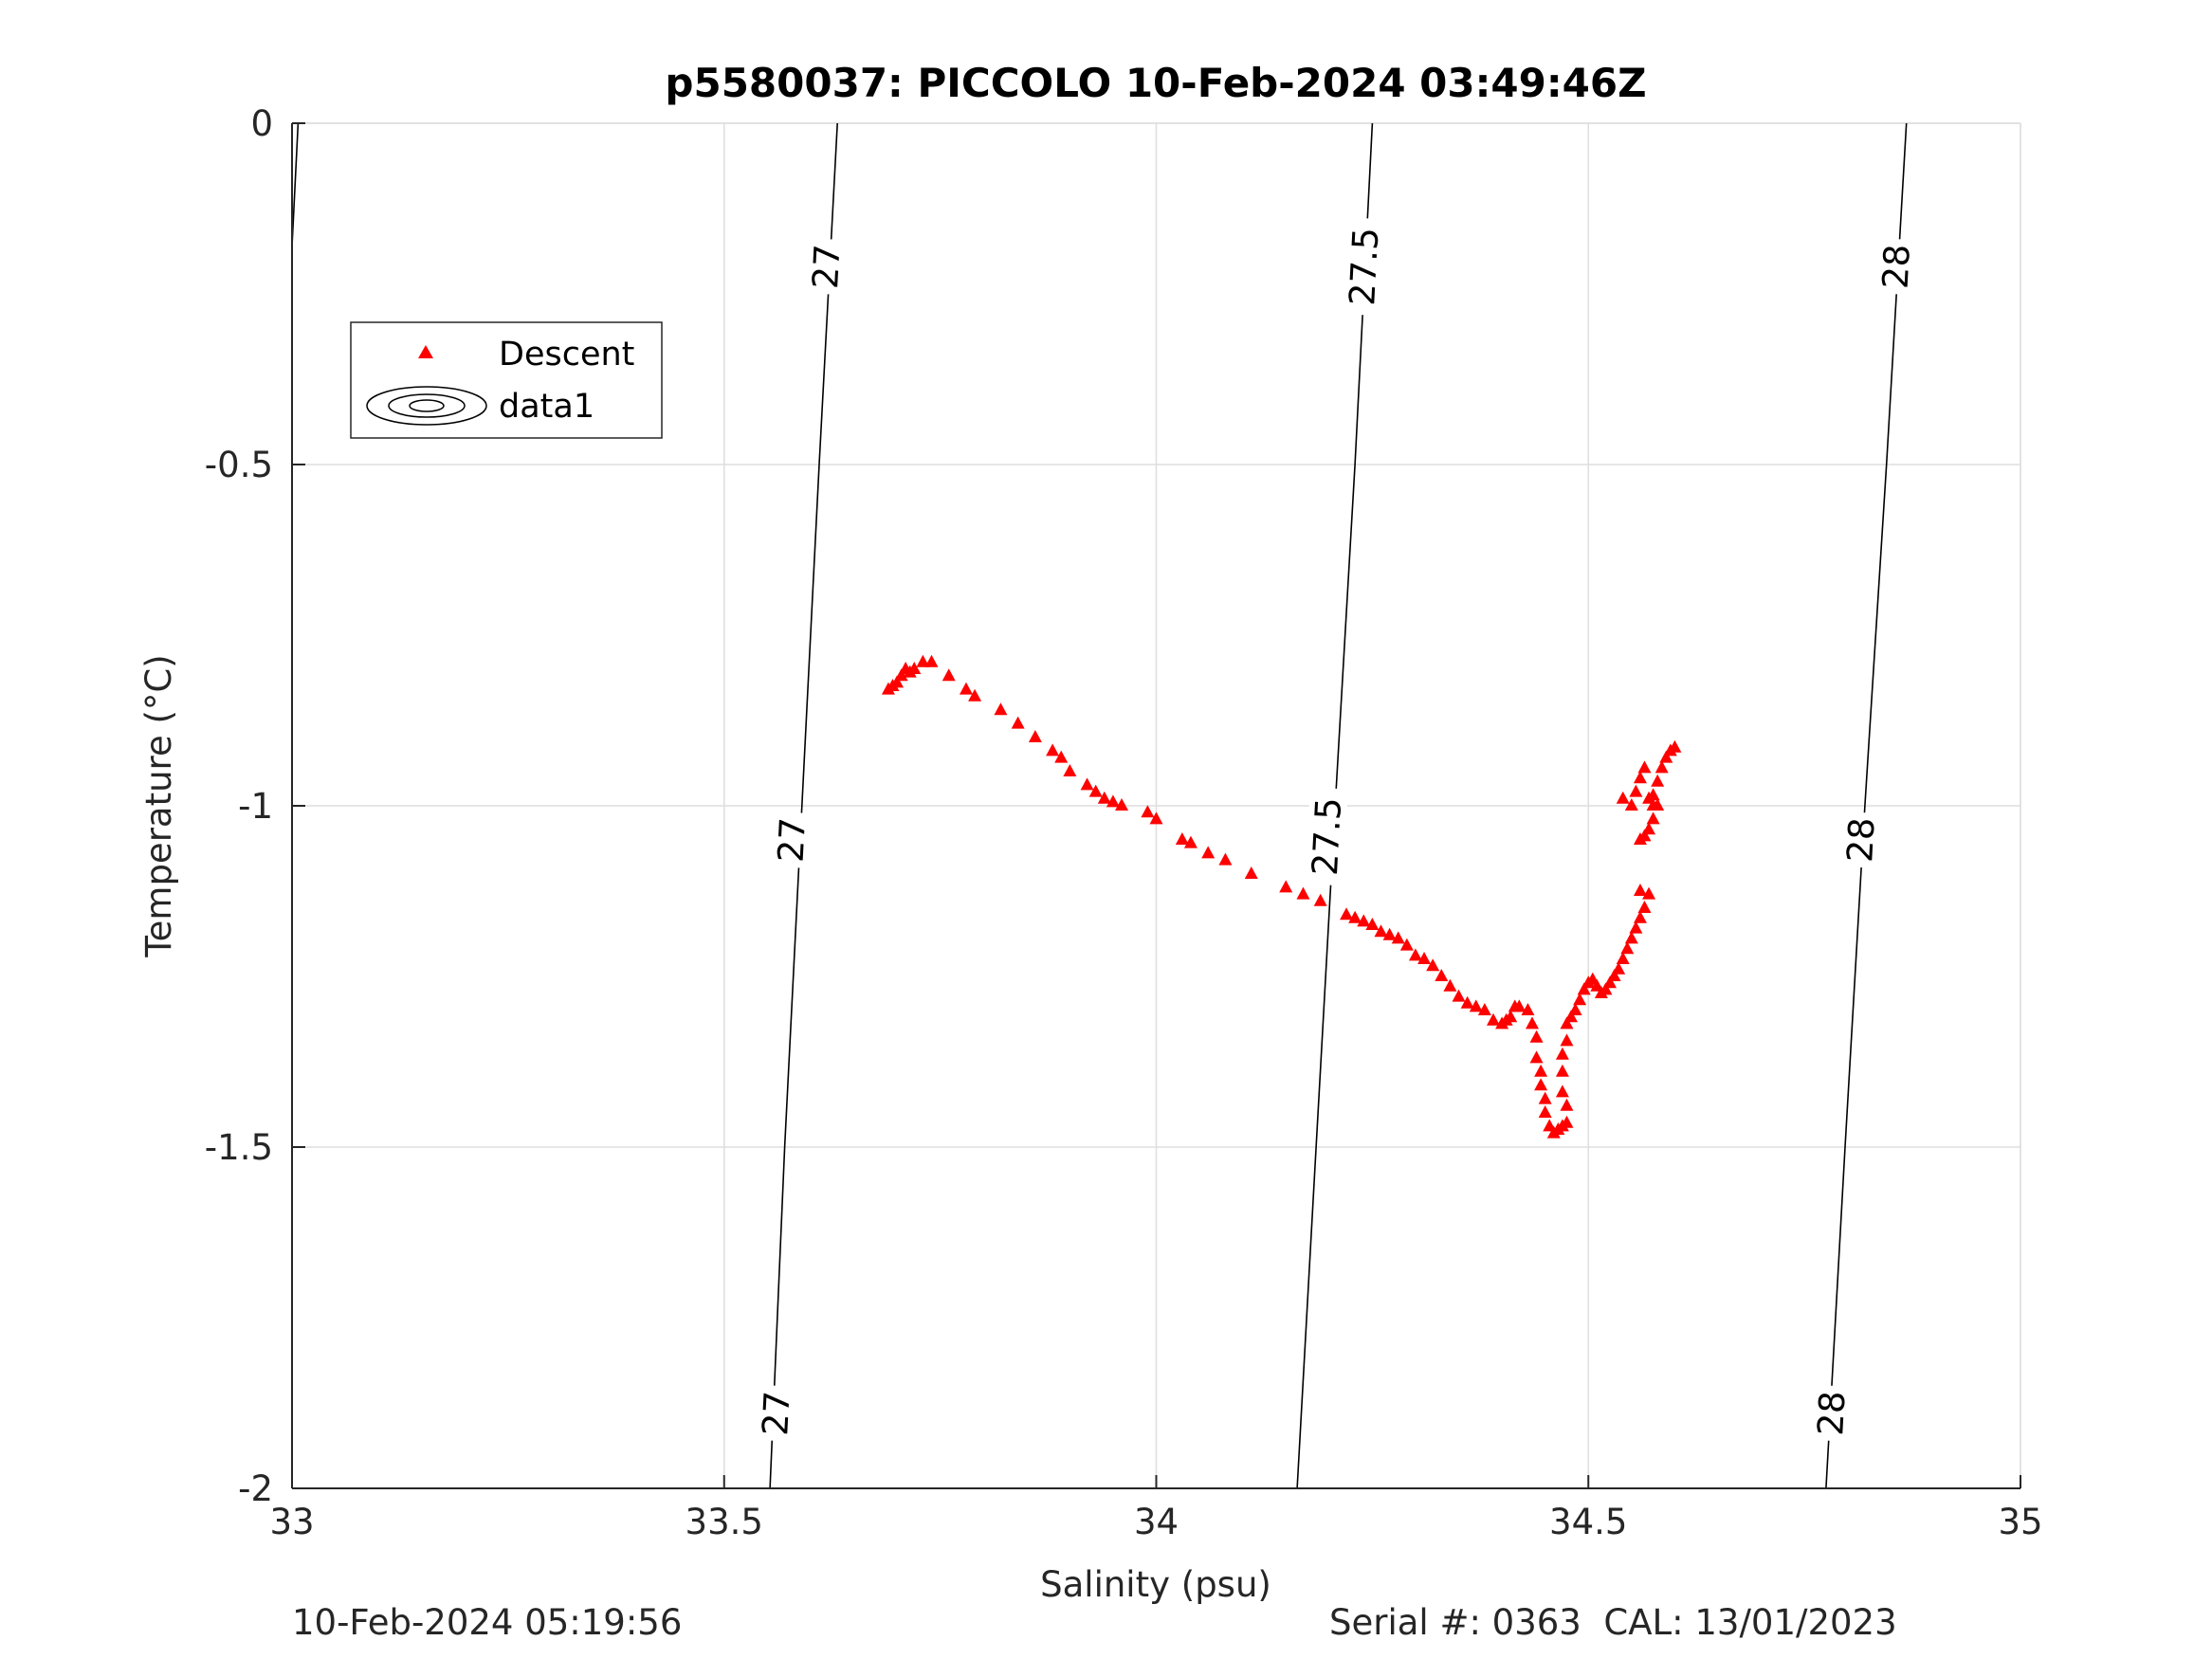 The width and height of the screenshot is (2212, 1659). I want to click on y-tick-label: -1, so click(255, 806).